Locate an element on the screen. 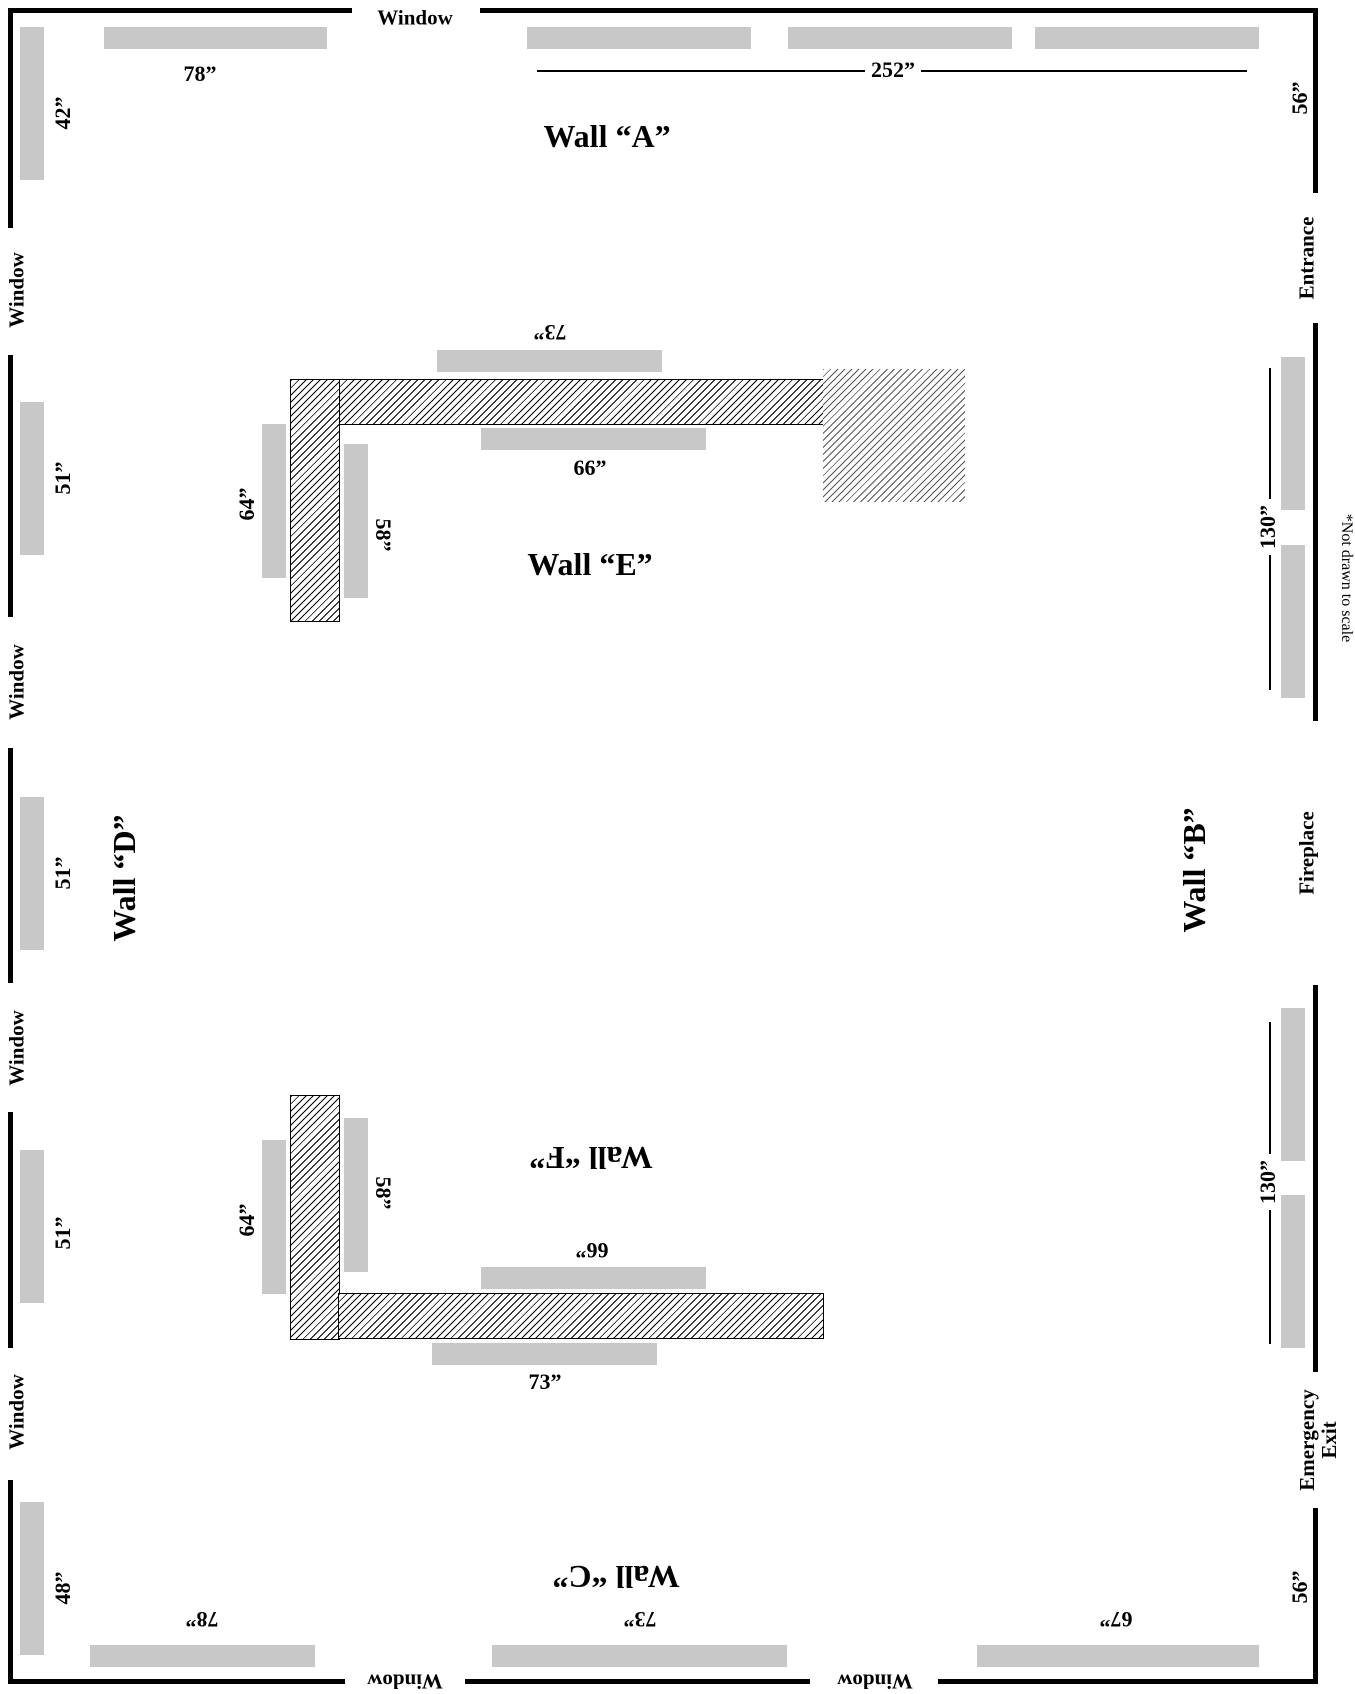 The image size is (1355, 1694). wall-a-label: Wall “A” is located at coordinates (607, 136).